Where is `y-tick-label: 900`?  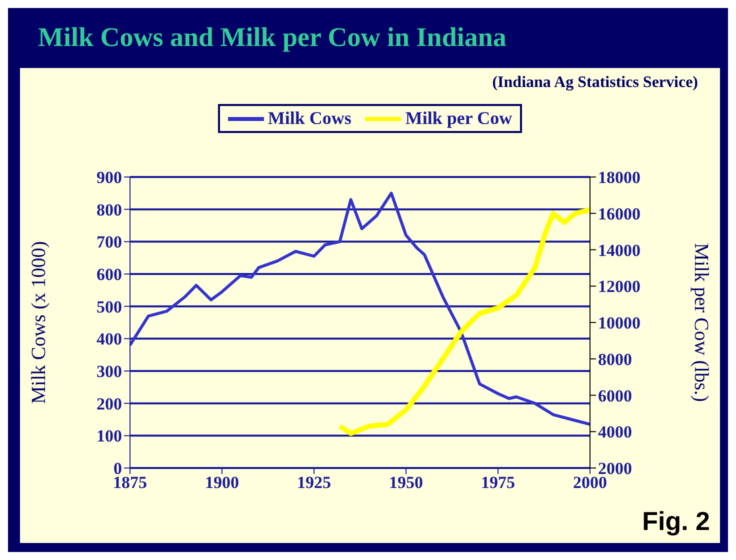
y-tick-label: 900 is located at coordinates (109, 178).